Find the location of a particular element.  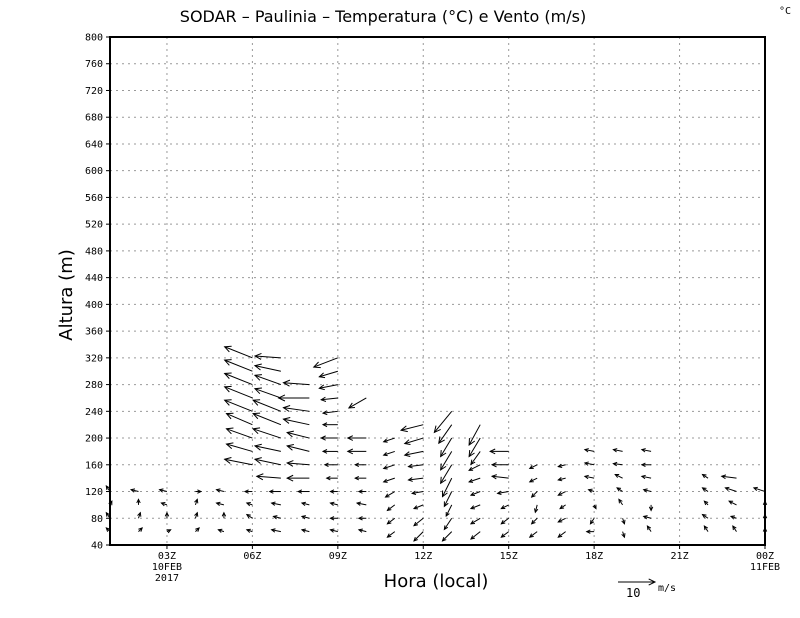

x-axis-label: Hora (local) is located at coordinates (436, 581).